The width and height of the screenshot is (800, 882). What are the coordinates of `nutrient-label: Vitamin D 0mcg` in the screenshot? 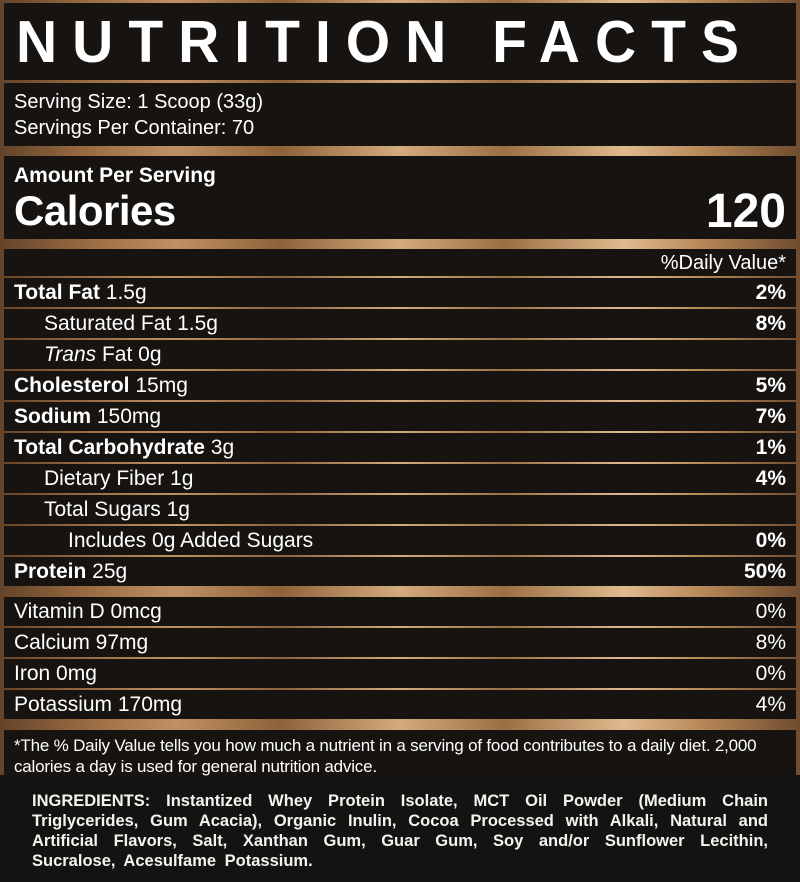 It's located at (88, 611).